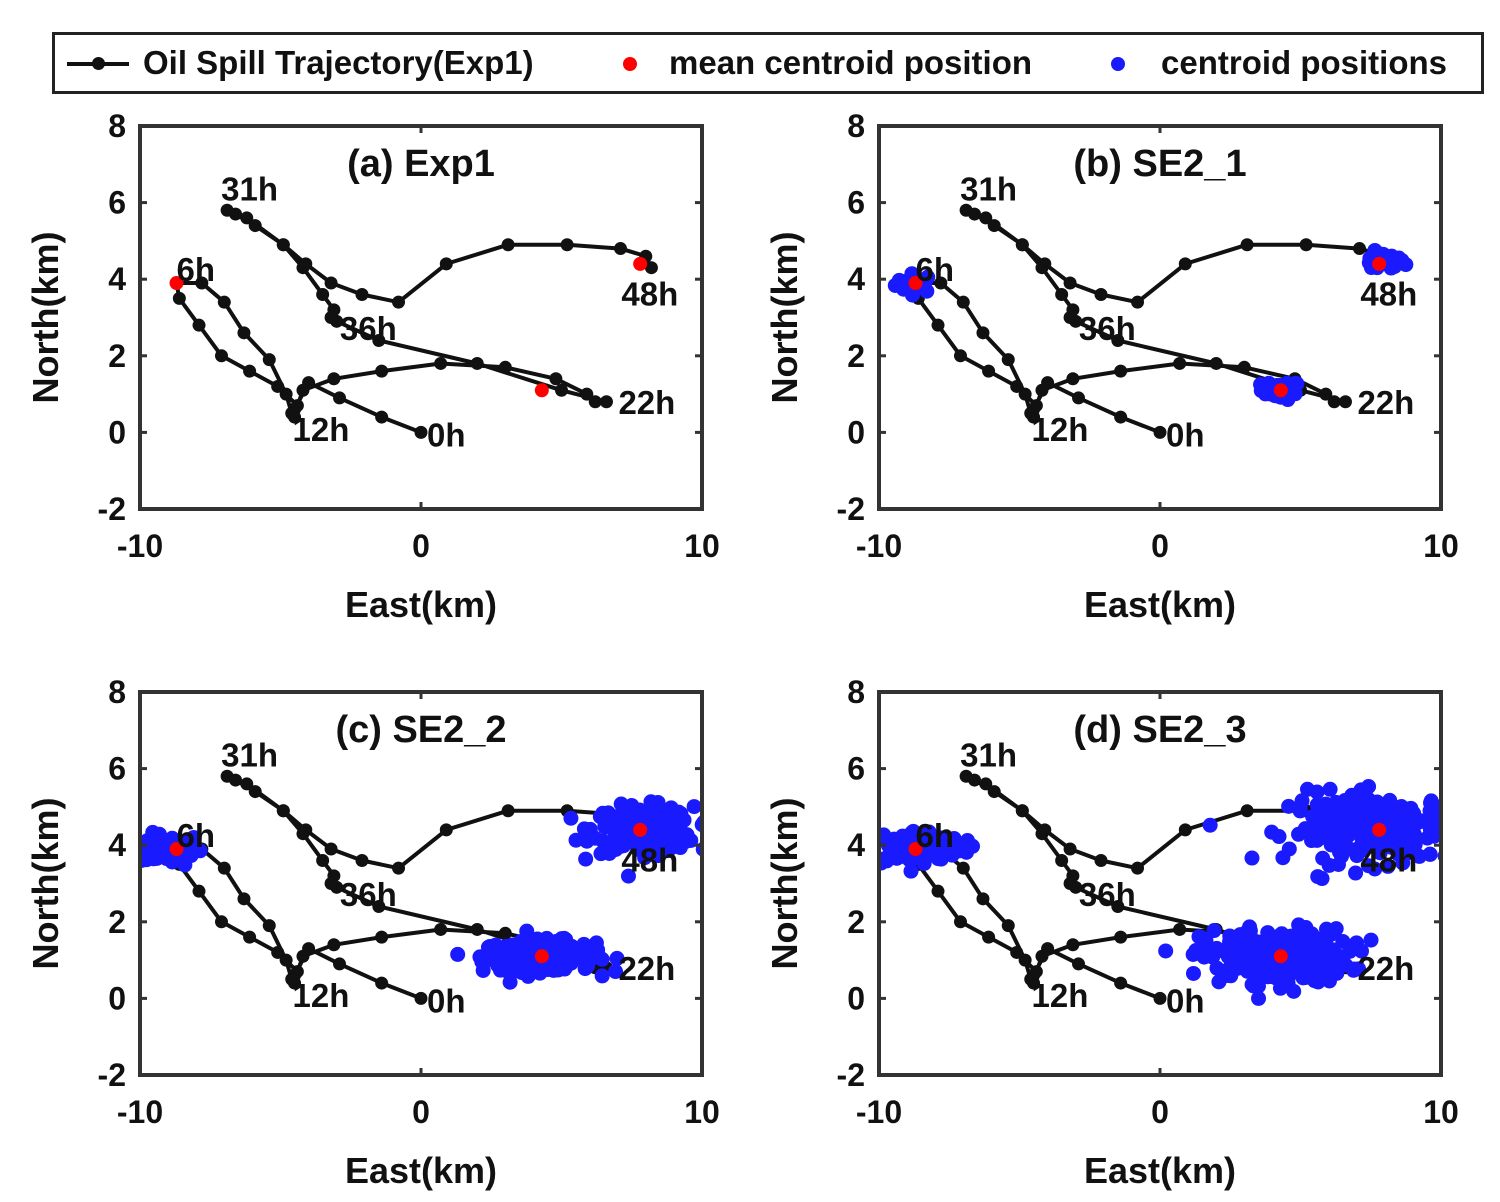 This screenshot has height=1202, width=1500. What do you see at coordinates (856, 203) in the screenshot?
I see `y-tick-label: 6` at bounding box center [856, 203].